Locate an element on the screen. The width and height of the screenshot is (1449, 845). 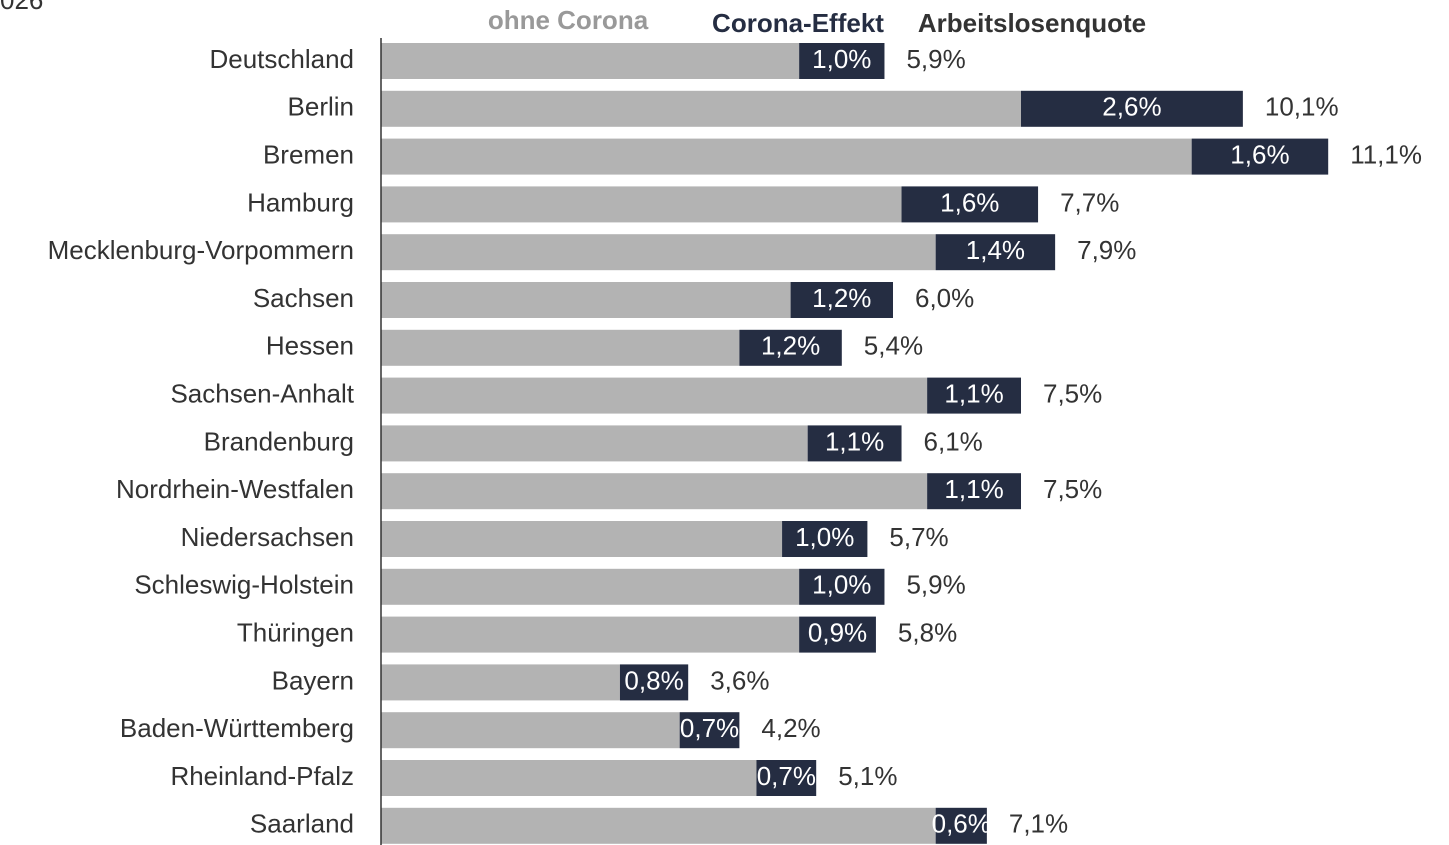
legend-label: Arbeitslosenquote is located at coordinates (1032, 23).